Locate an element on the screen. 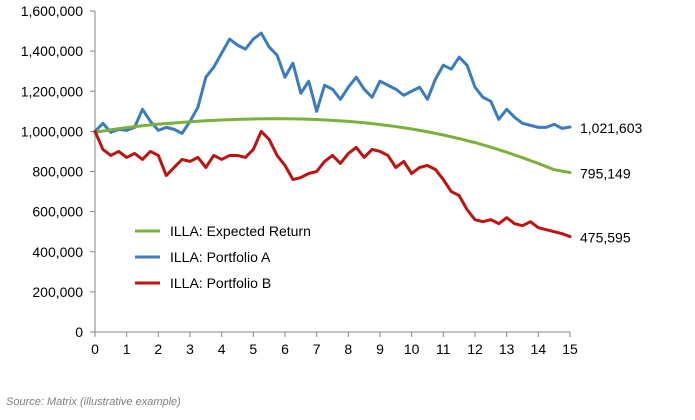 Image resolution: width=695 pixels, height=420 pixels. x-tick-label: 0 is located at coordinates (95, 349).